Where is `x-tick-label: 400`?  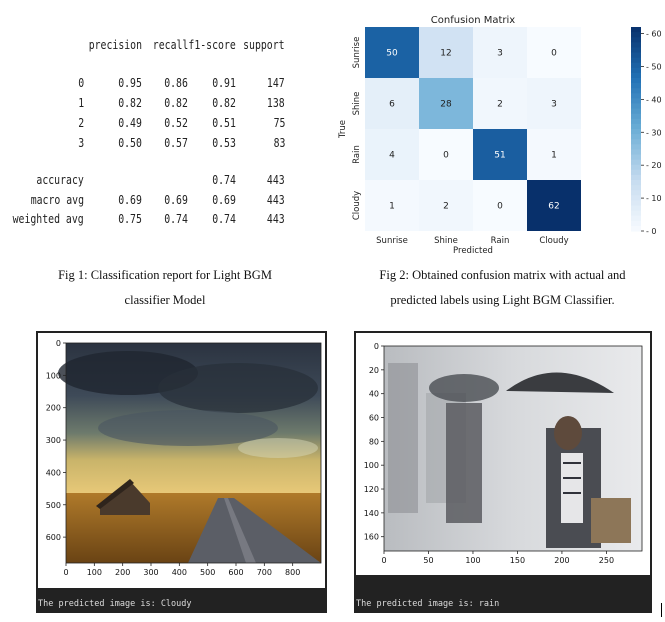
x-tick-label: 400 is located at coordinates (179, 572).